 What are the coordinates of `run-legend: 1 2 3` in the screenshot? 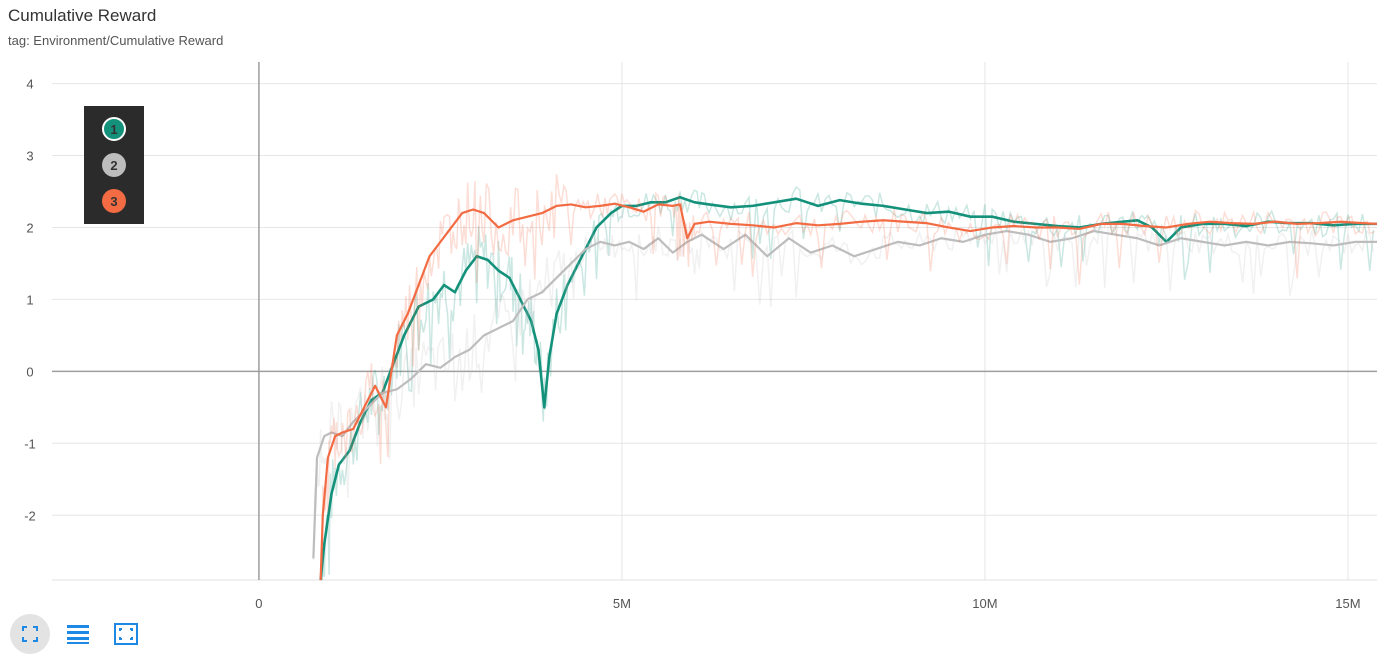 It's located at (114, 165).